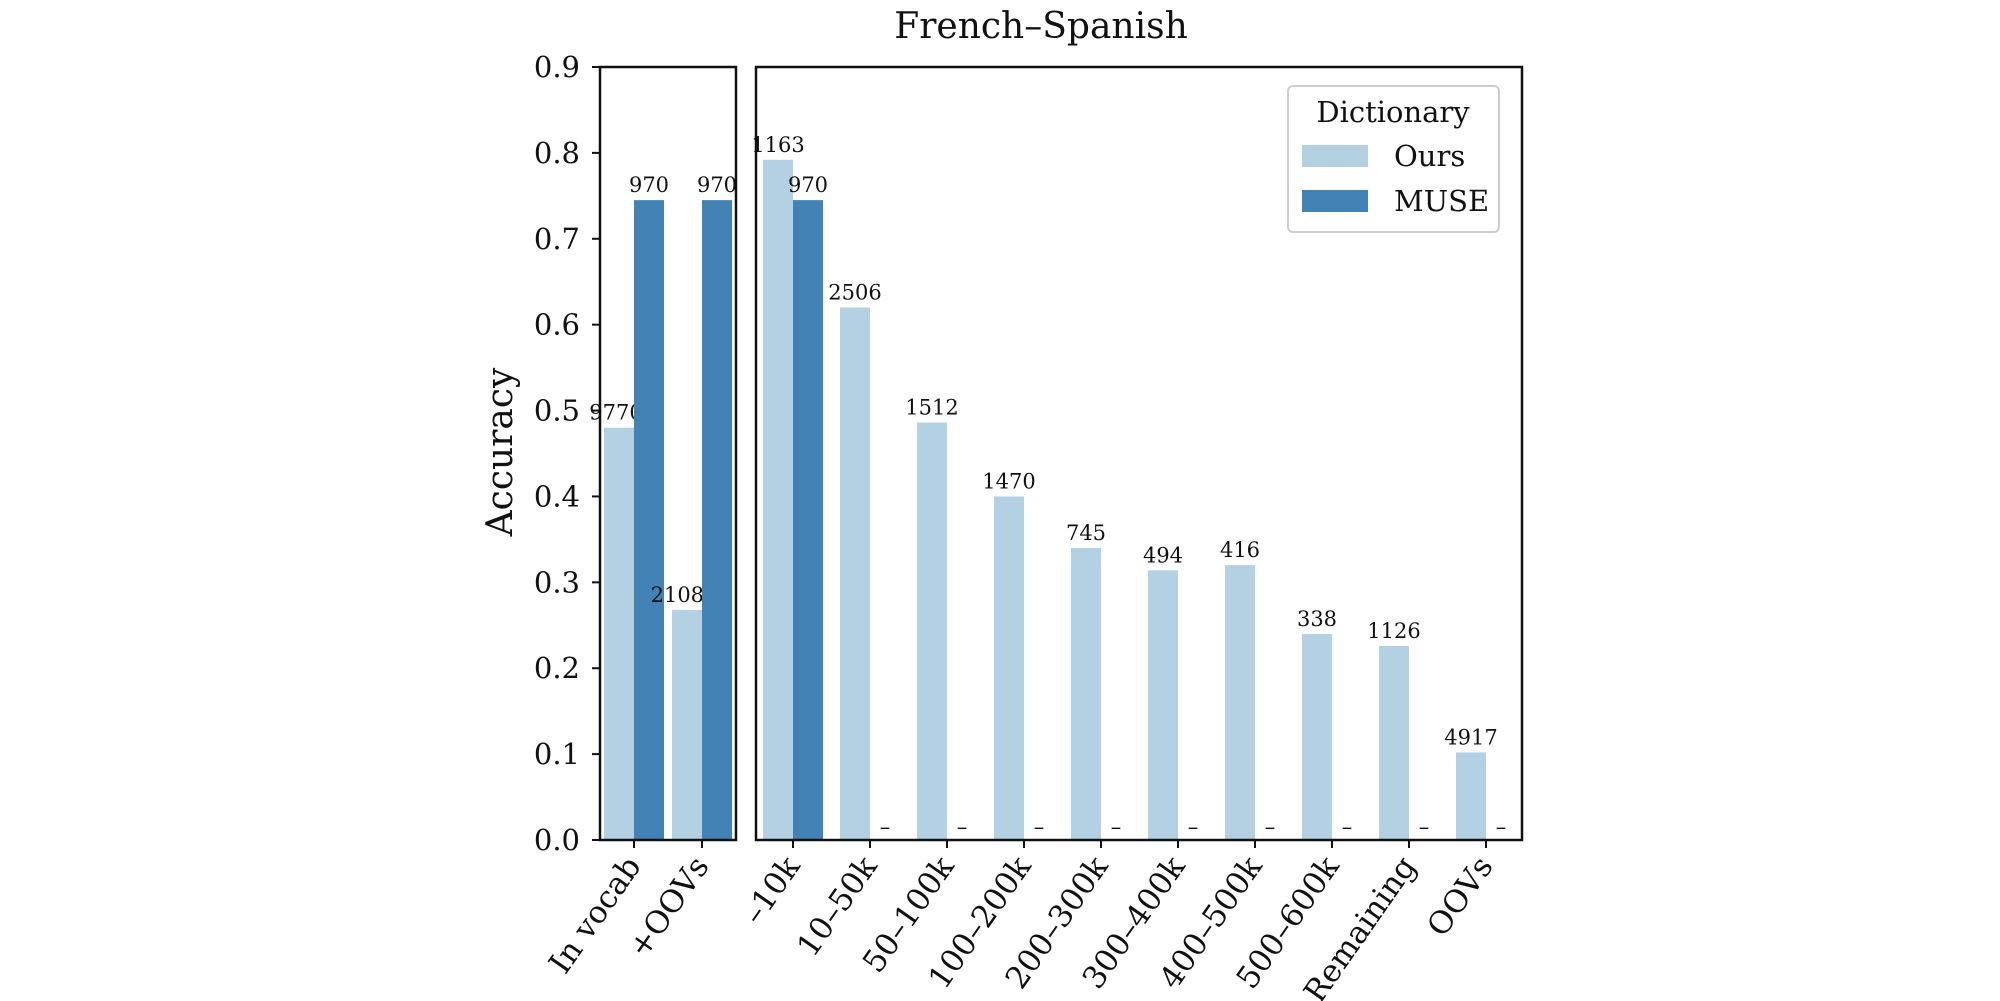 The width and height of the screenshot is (2000, 1001). I want to click on x-tick-label: OOVs, so click(1460, 896).